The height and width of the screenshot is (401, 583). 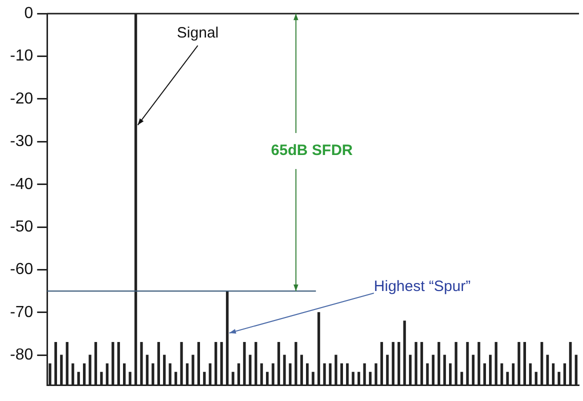 What do you see at coordinates (22, 99) in the screenshot?
I see `y-tick-label: -20` at bounding box center [22, 99].